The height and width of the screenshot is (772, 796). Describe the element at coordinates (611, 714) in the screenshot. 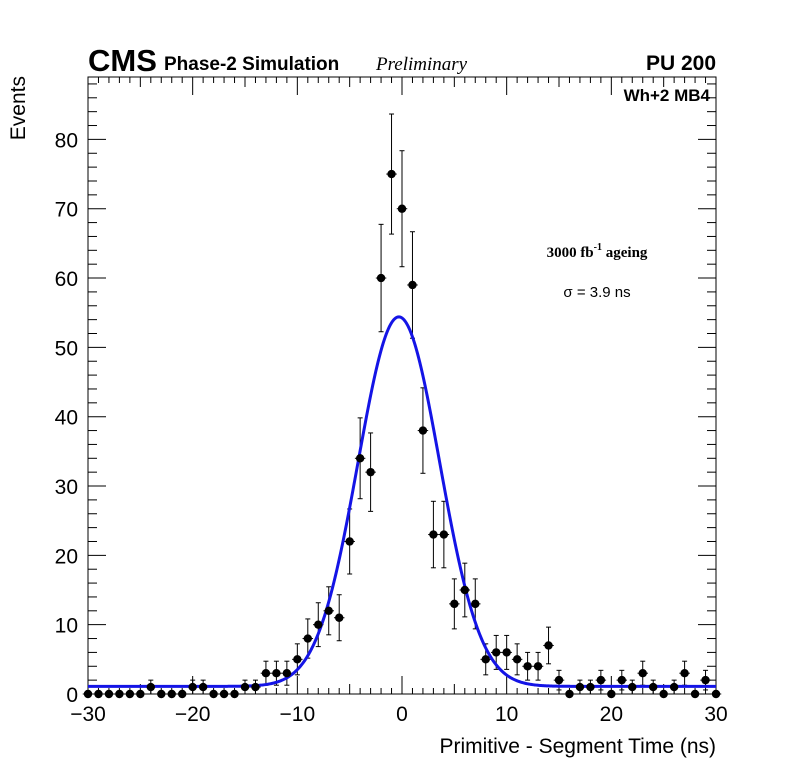

I see `x-tick-label: 20` at that location.